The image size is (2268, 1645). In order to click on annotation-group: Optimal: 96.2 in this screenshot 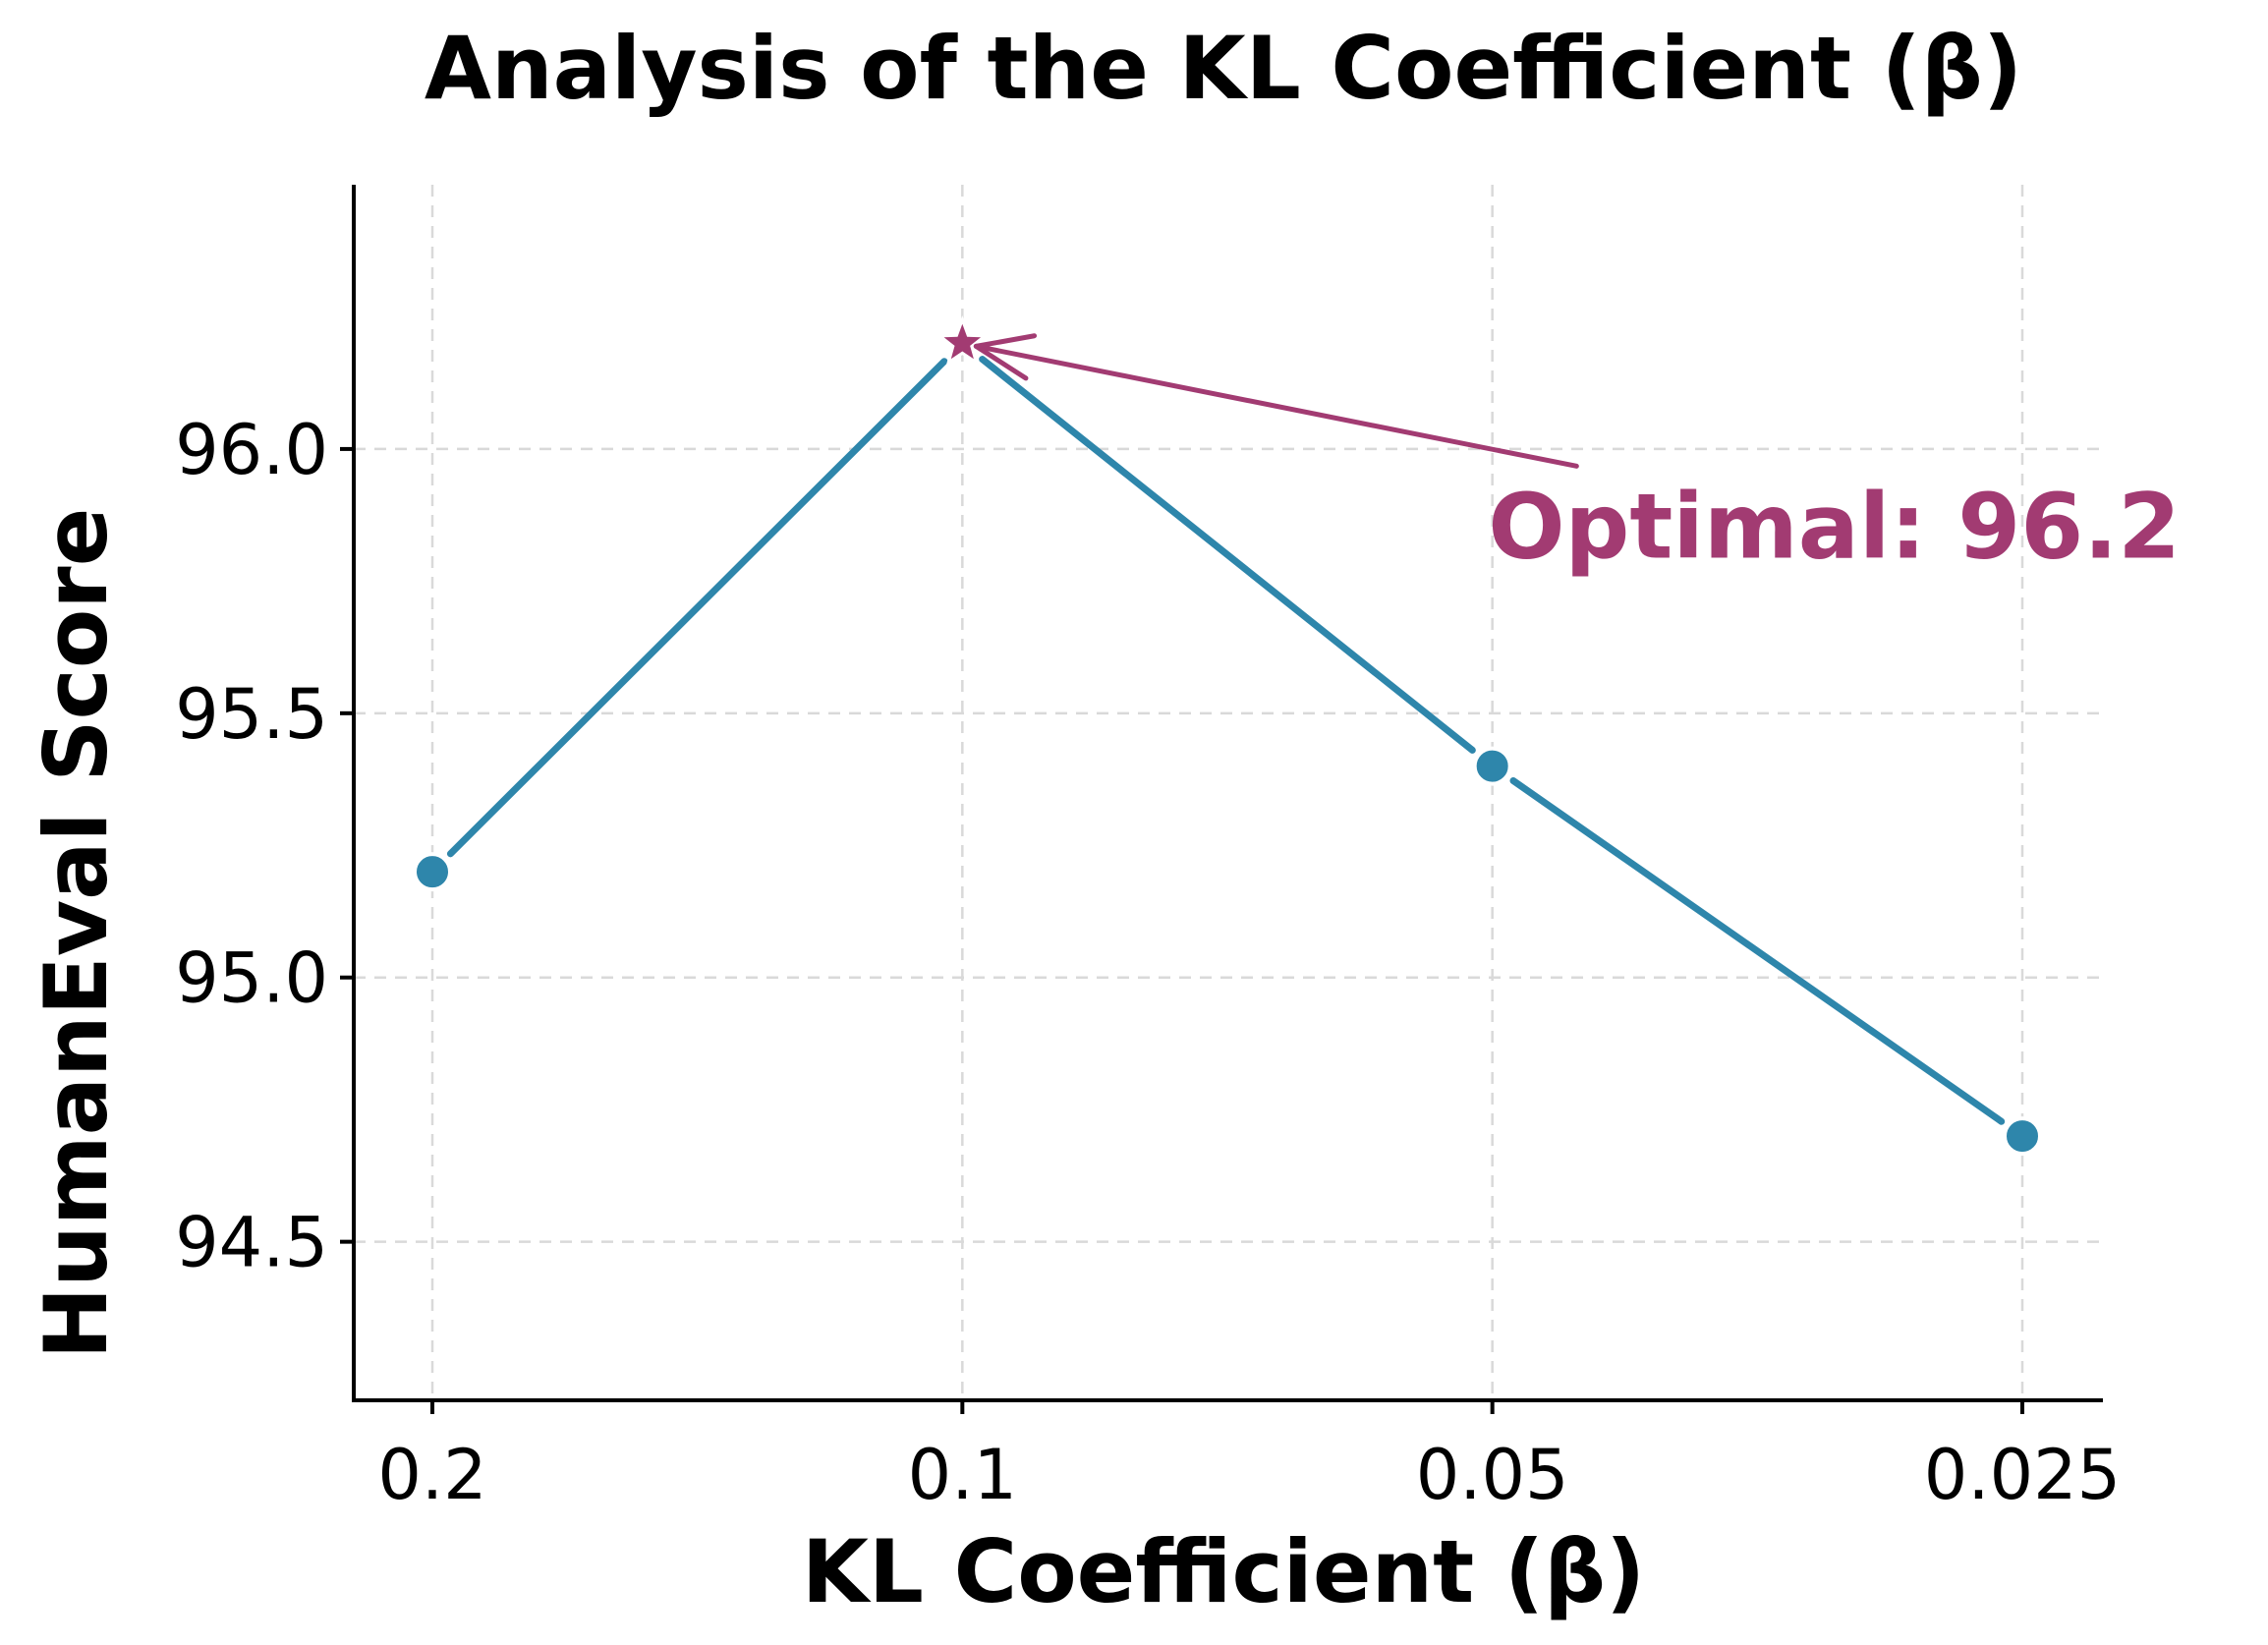, I will do `click(1577, 456)`.